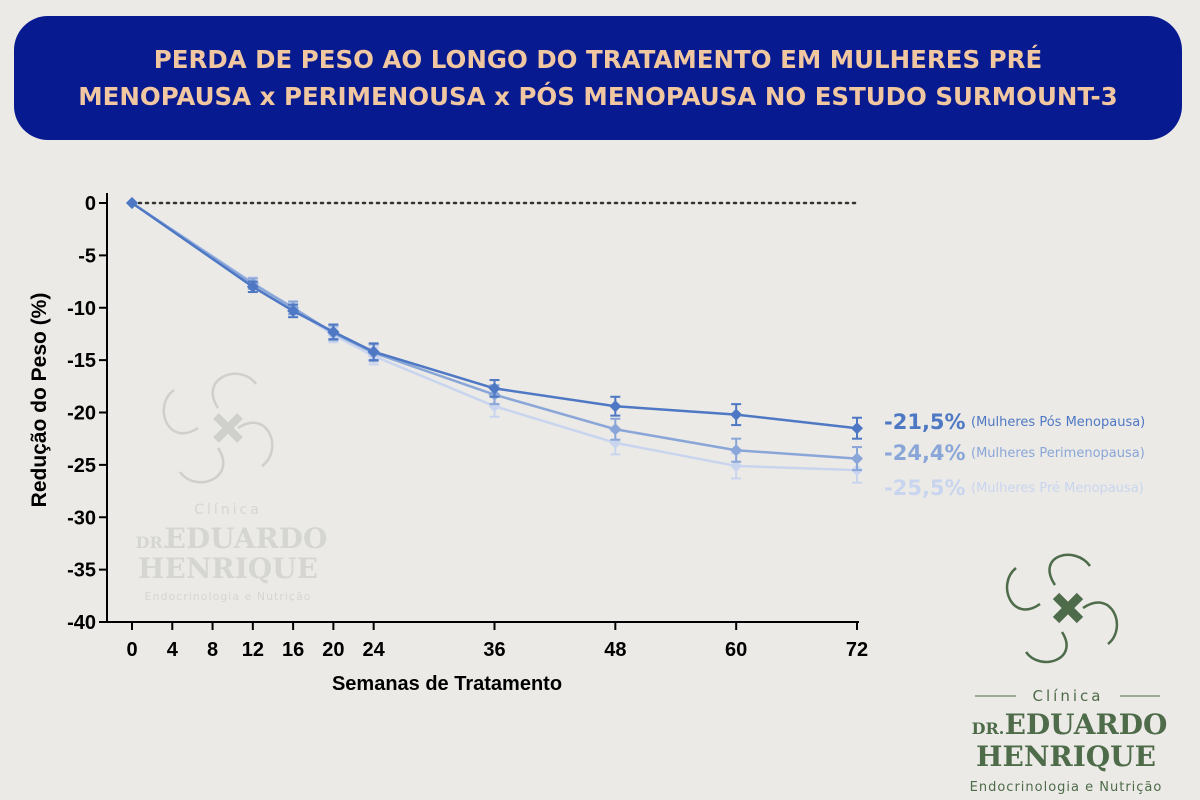 The width and height of the screenshot is (1200, 800). Describe the element at coordinates (39, 400) in the screenshot. I see `y-axis-label: Redução do Peso (%)` at that location.